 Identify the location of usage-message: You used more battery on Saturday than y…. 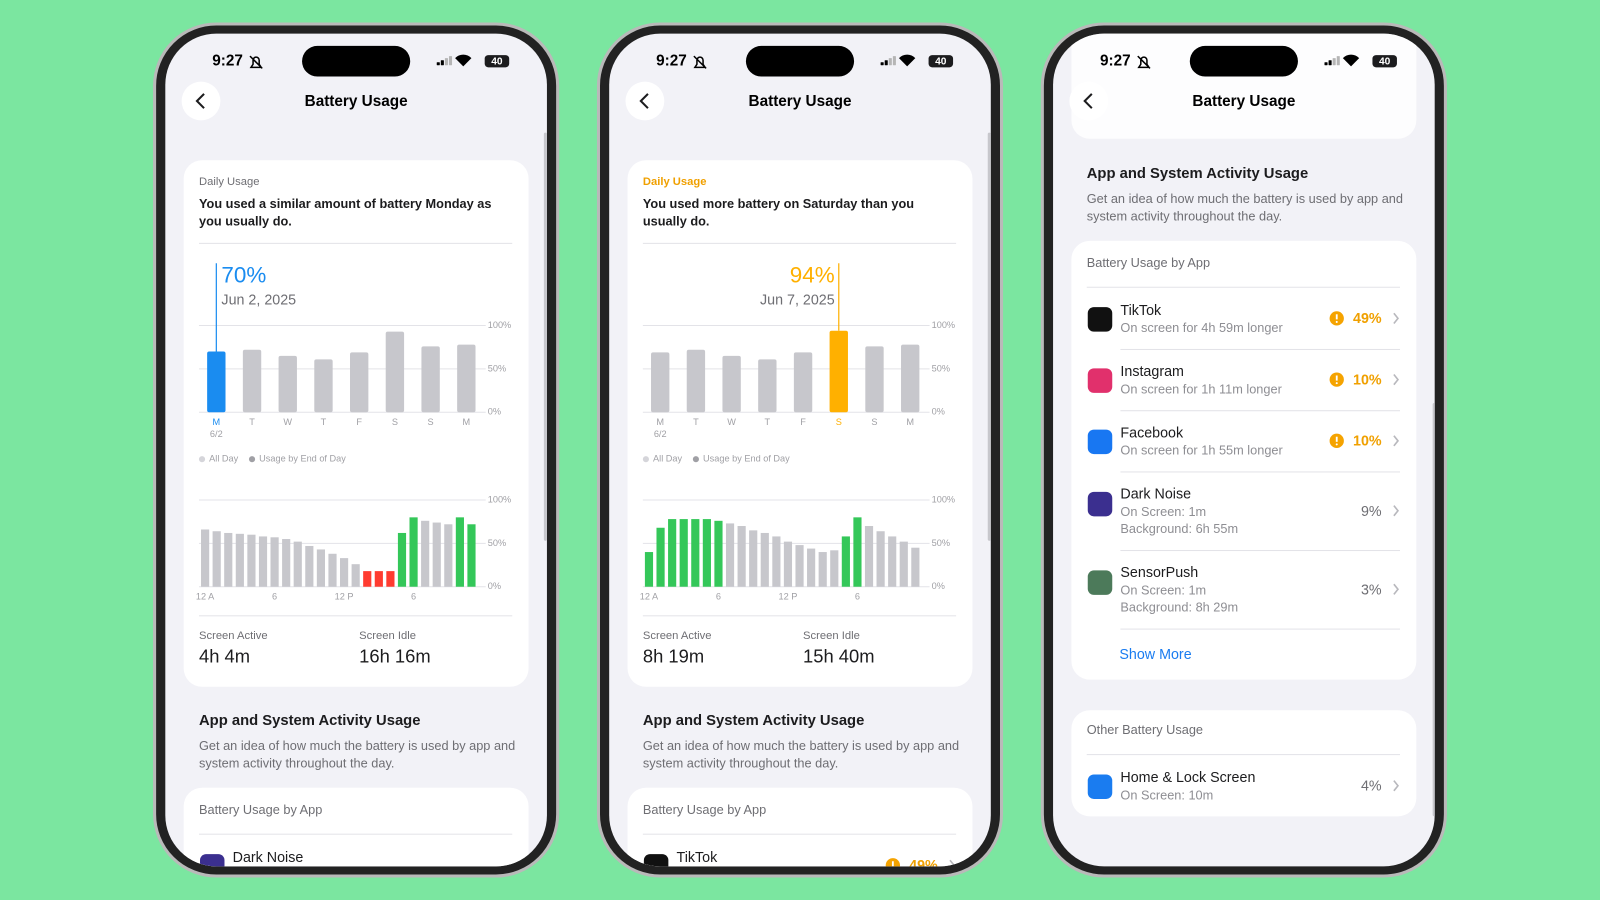
(778, 212).